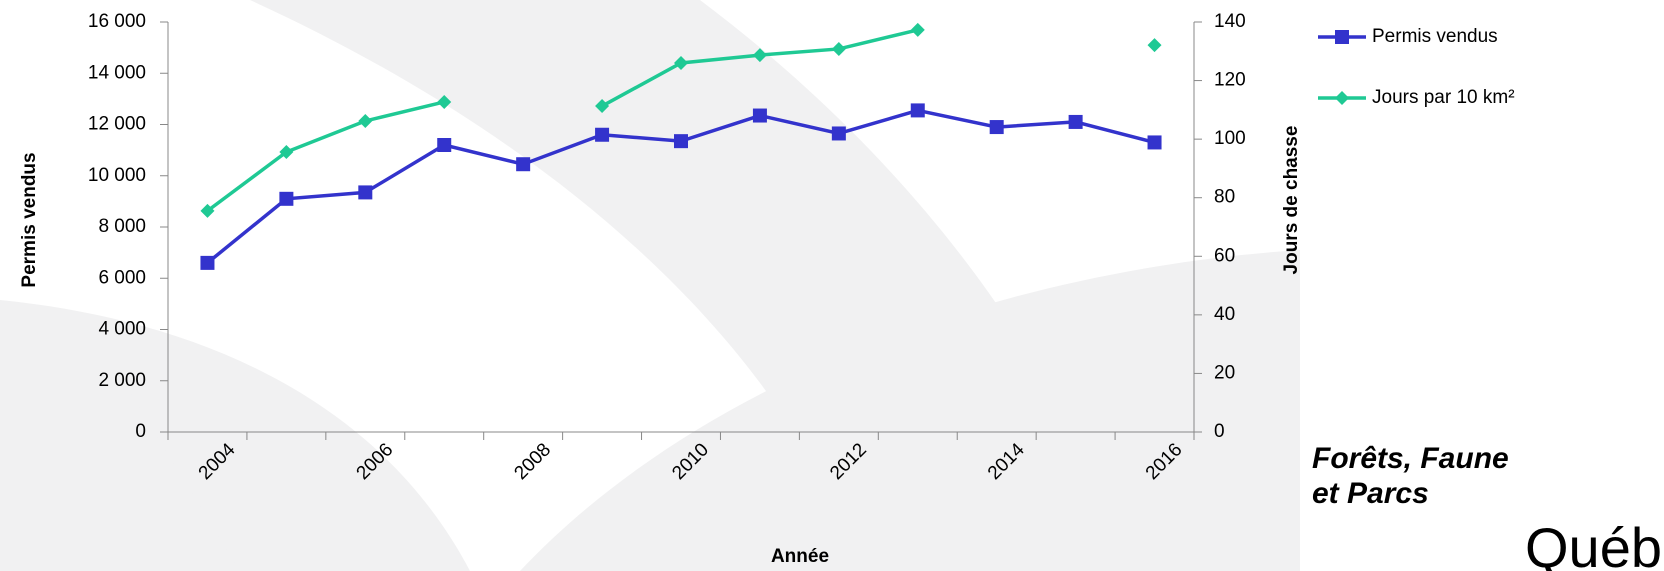 This screenshot has width=1664, height=571. I want to click on y2-tick-label: 60, so click(1224, 255).